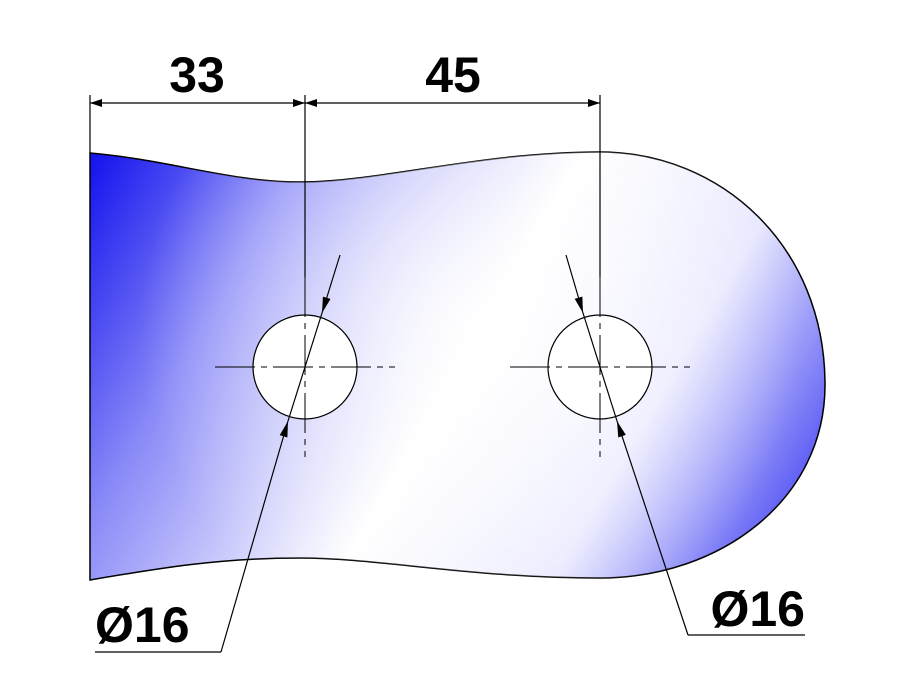  Describe the element at coordinates (142, 625) in the screenshot. I see `diameter-label-hole-1: Ø16` at that location.